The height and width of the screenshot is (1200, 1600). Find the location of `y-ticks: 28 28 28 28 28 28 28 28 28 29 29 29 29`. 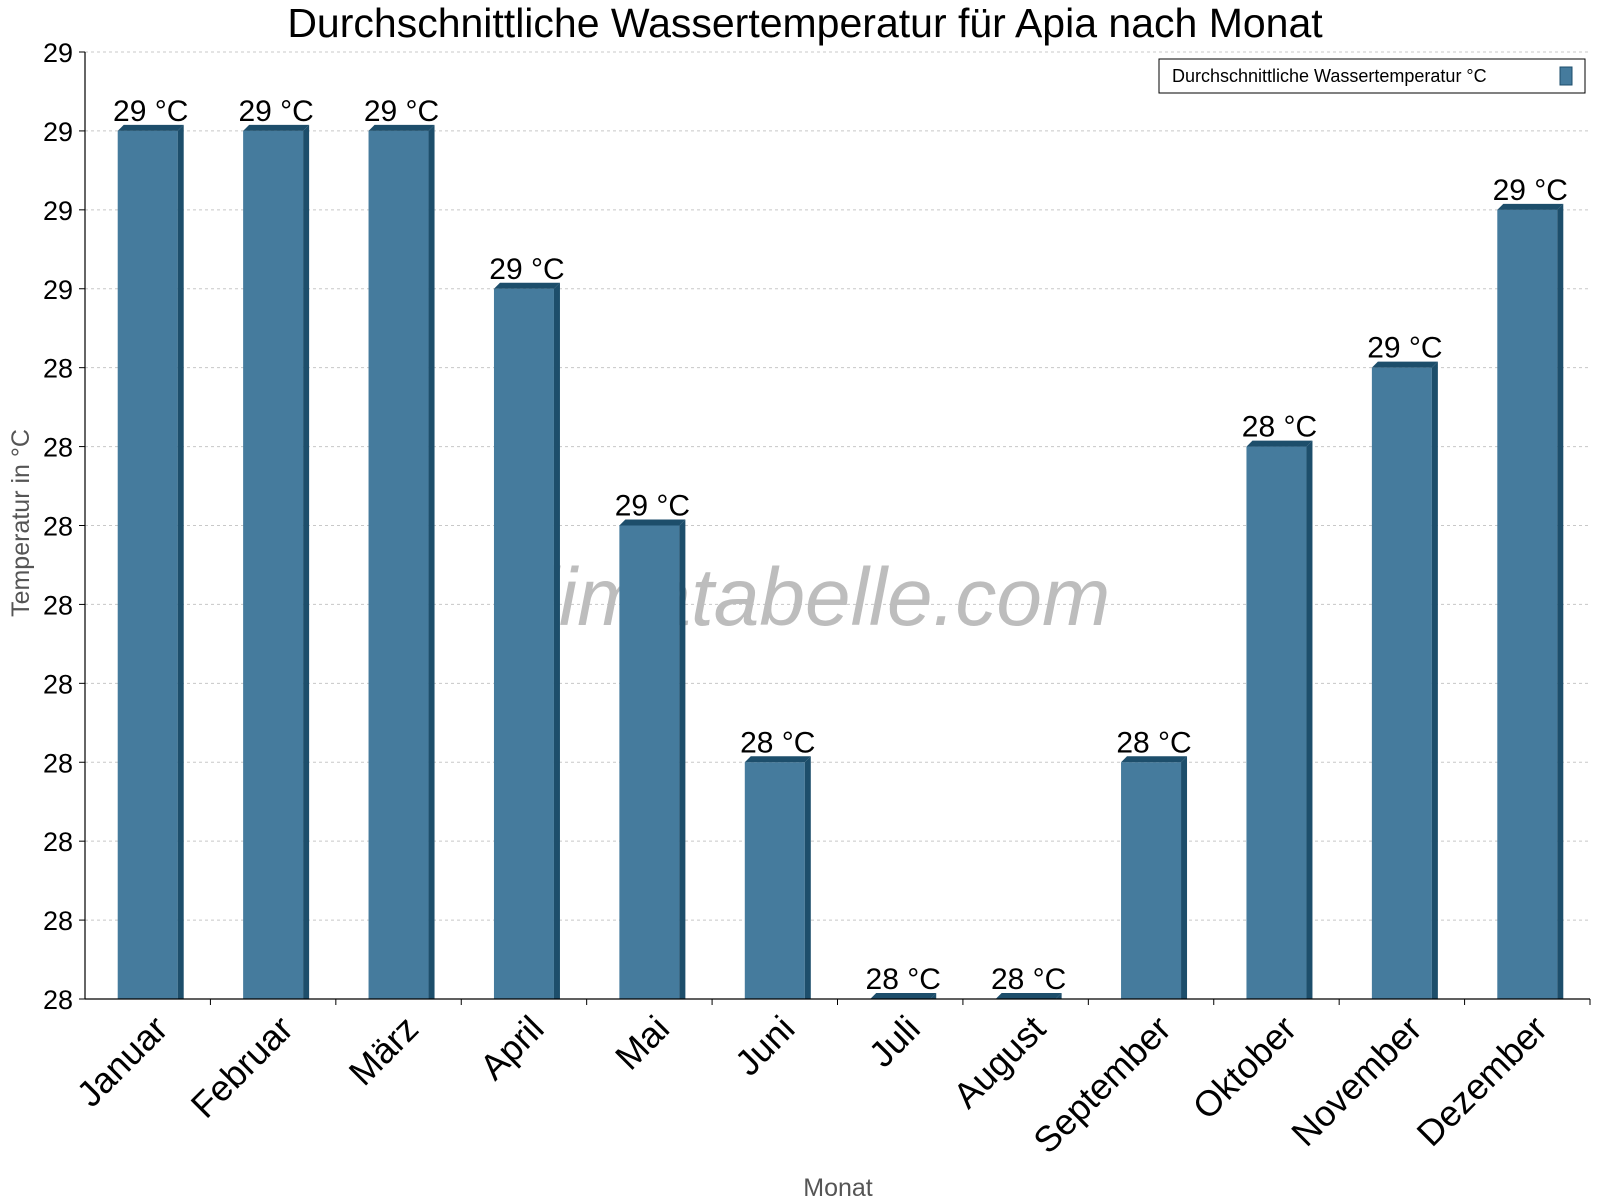

y-ticks: 28 28 28 28 28 28 28 28 28 29 29 29 29 is located at coordinates (64, 526).